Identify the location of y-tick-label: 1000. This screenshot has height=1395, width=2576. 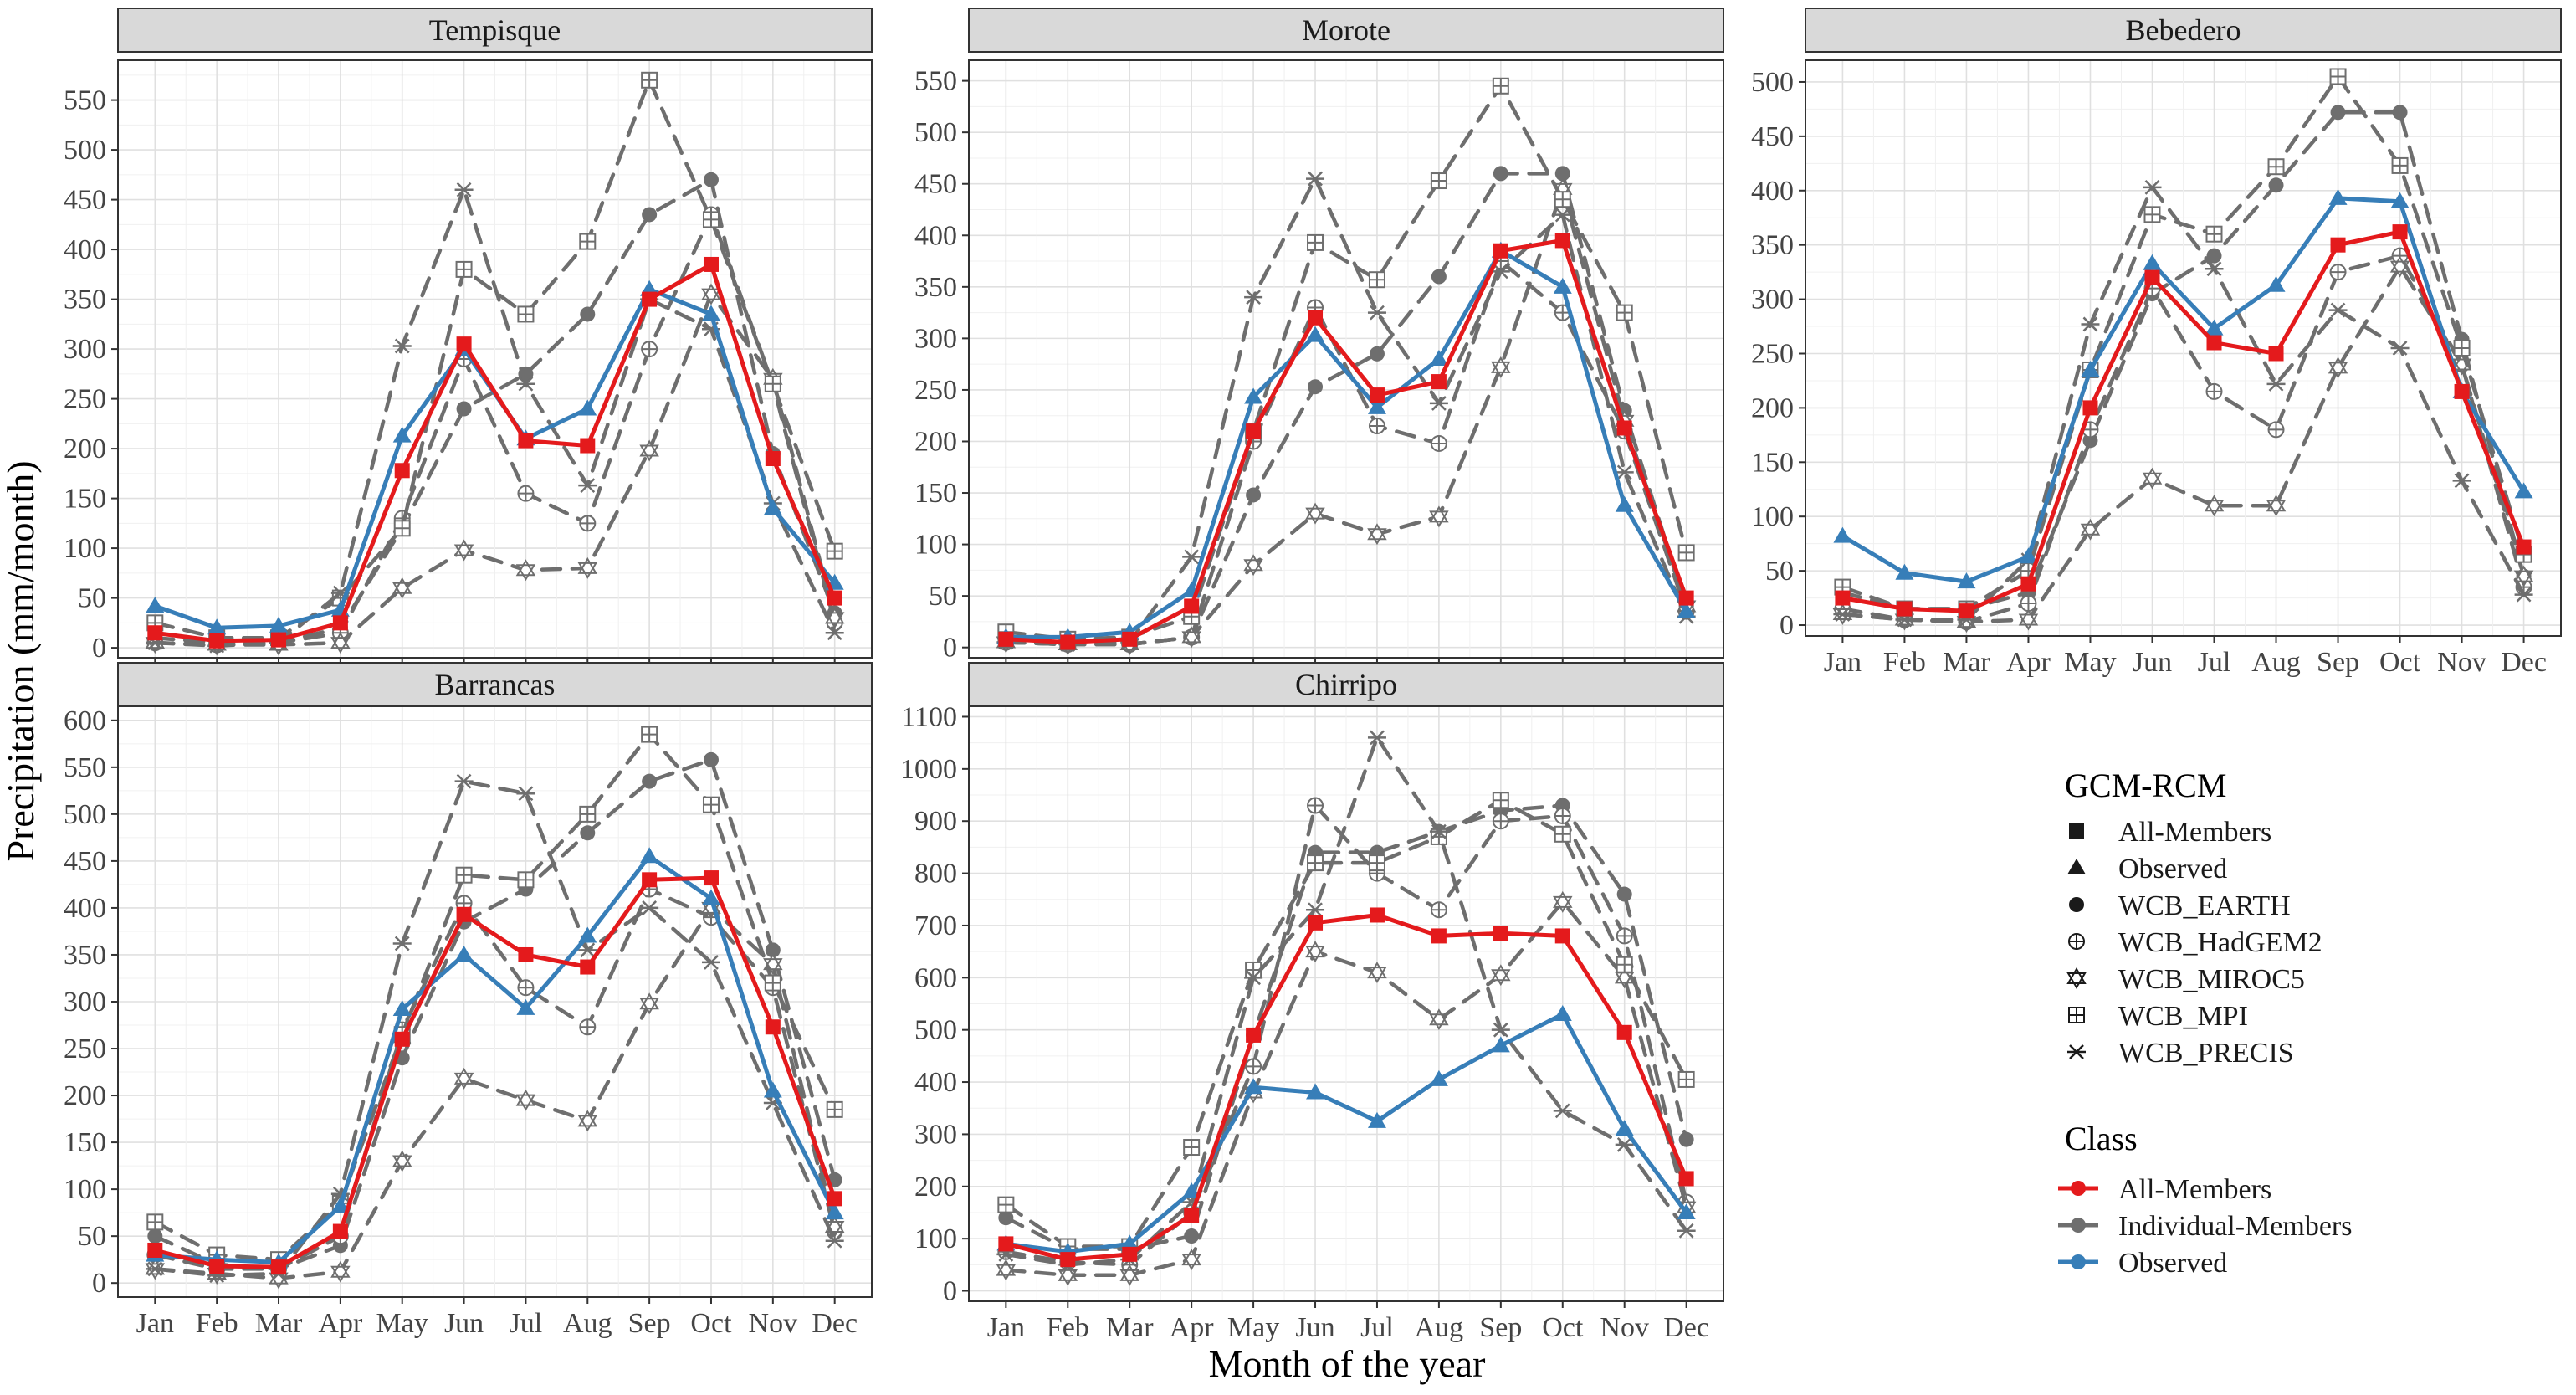
(928, 769).